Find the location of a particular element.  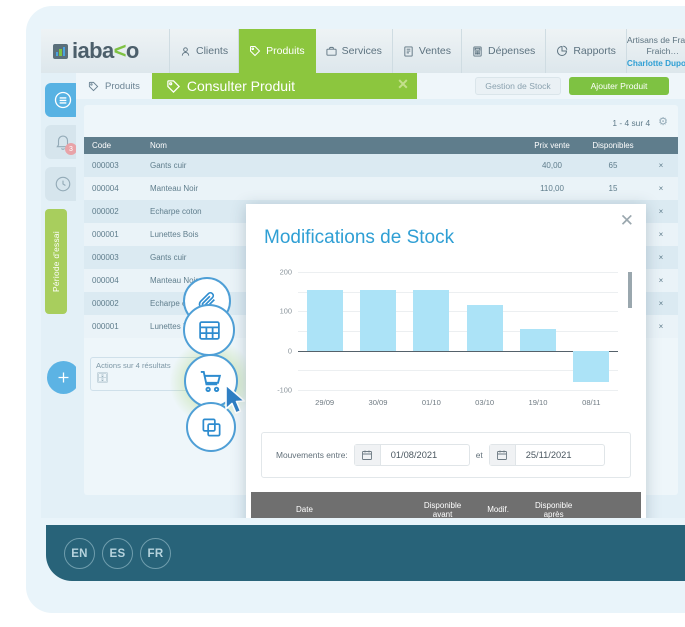

col-disponibles: Disponibles is located at coordinates (613, 145).